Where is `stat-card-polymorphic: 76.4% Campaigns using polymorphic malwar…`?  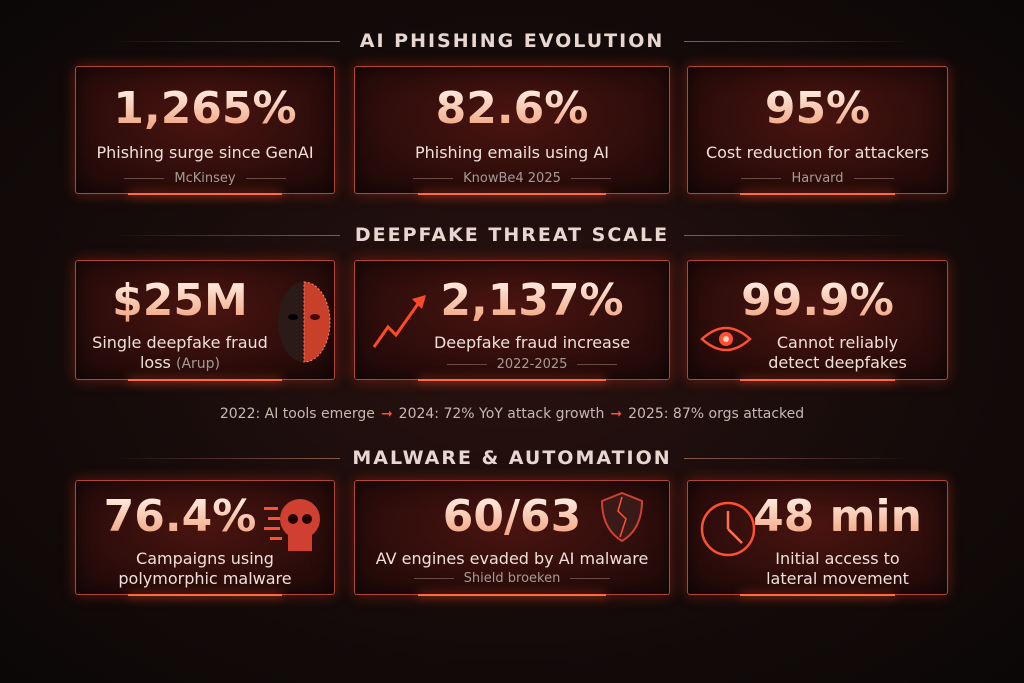 stat-card-polymorphic: 76.4% Campaigns using polymorphic malwar… is located at coordinates (205, 538).